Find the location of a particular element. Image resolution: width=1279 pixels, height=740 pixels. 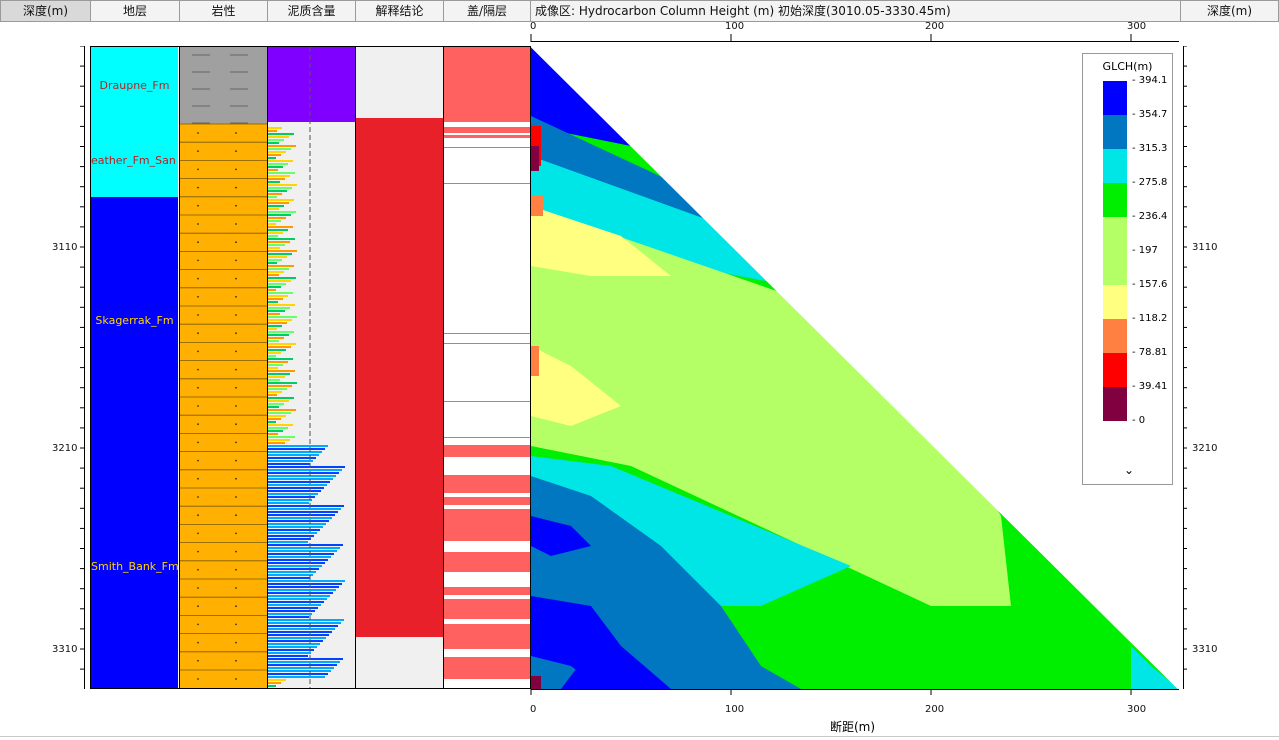

header-depth-right: 深度(m) is located at coordinates (1229, 11).